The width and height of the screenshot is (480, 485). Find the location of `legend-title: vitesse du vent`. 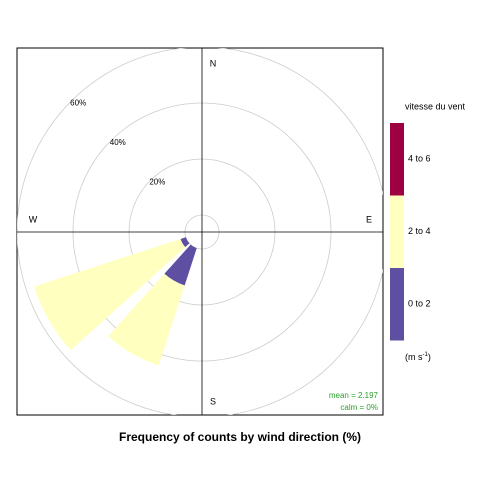

legend-title: vitesse du vent is located at coordinates (435, 106).